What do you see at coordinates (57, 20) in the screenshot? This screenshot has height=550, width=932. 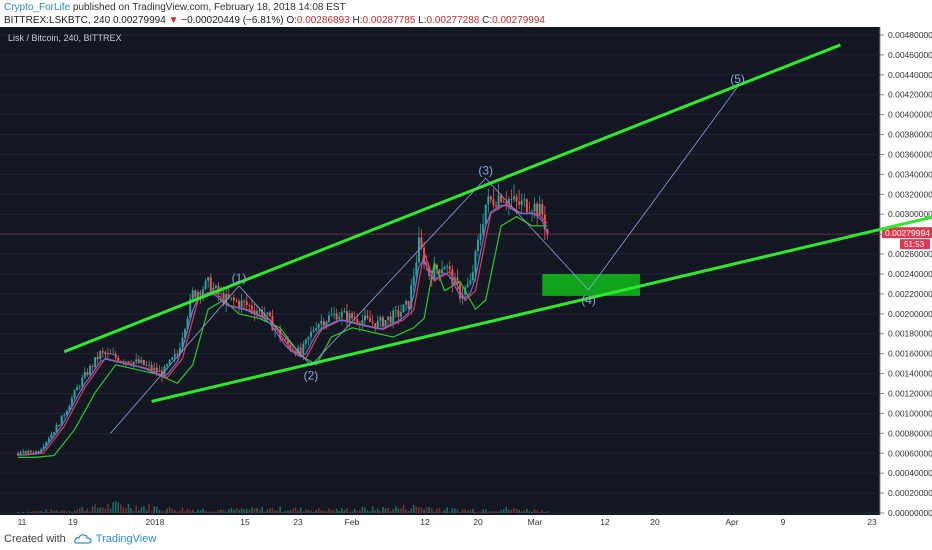 I see `symbol-label: BITTREX:LSKBTC, 240` at bounding box center [57, 20].